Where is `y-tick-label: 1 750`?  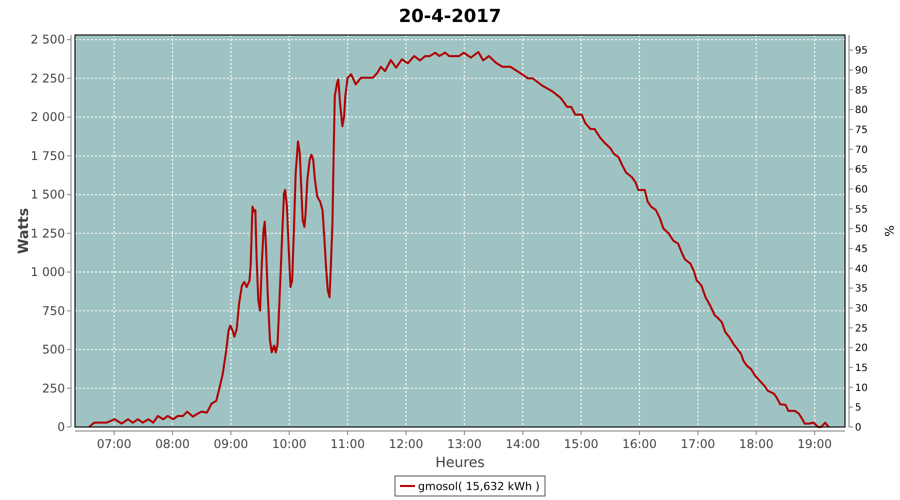 y-tick-label: 1 750 is located at coordinates (47, 155).